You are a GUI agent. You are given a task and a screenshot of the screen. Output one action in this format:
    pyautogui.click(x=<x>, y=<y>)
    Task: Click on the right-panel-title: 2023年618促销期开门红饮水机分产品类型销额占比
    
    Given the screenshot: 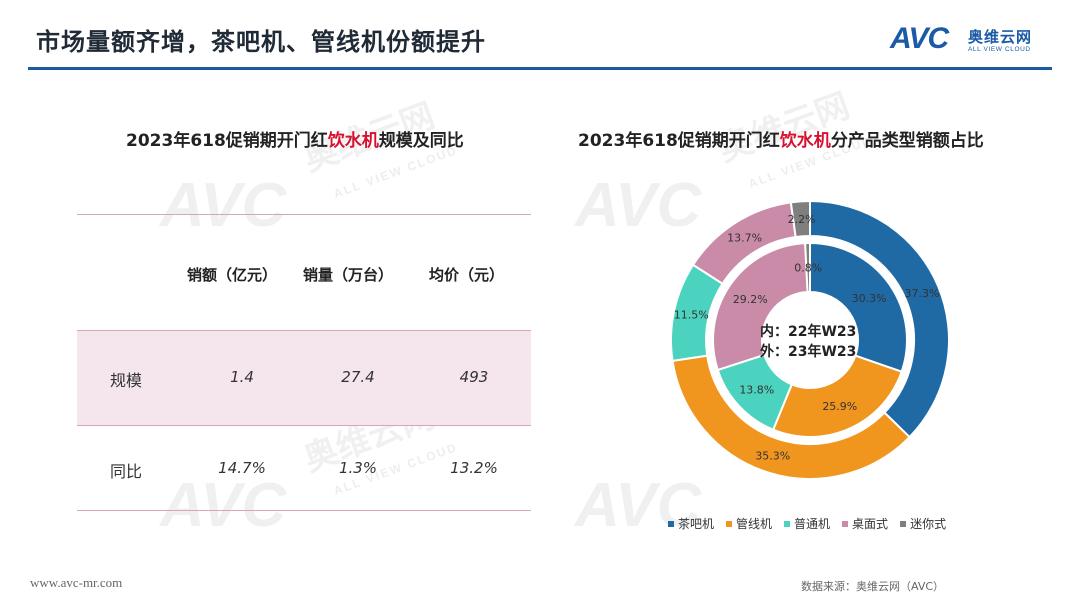 What is the action you would take?
    pyautogui.click(x=781, y=138)
    